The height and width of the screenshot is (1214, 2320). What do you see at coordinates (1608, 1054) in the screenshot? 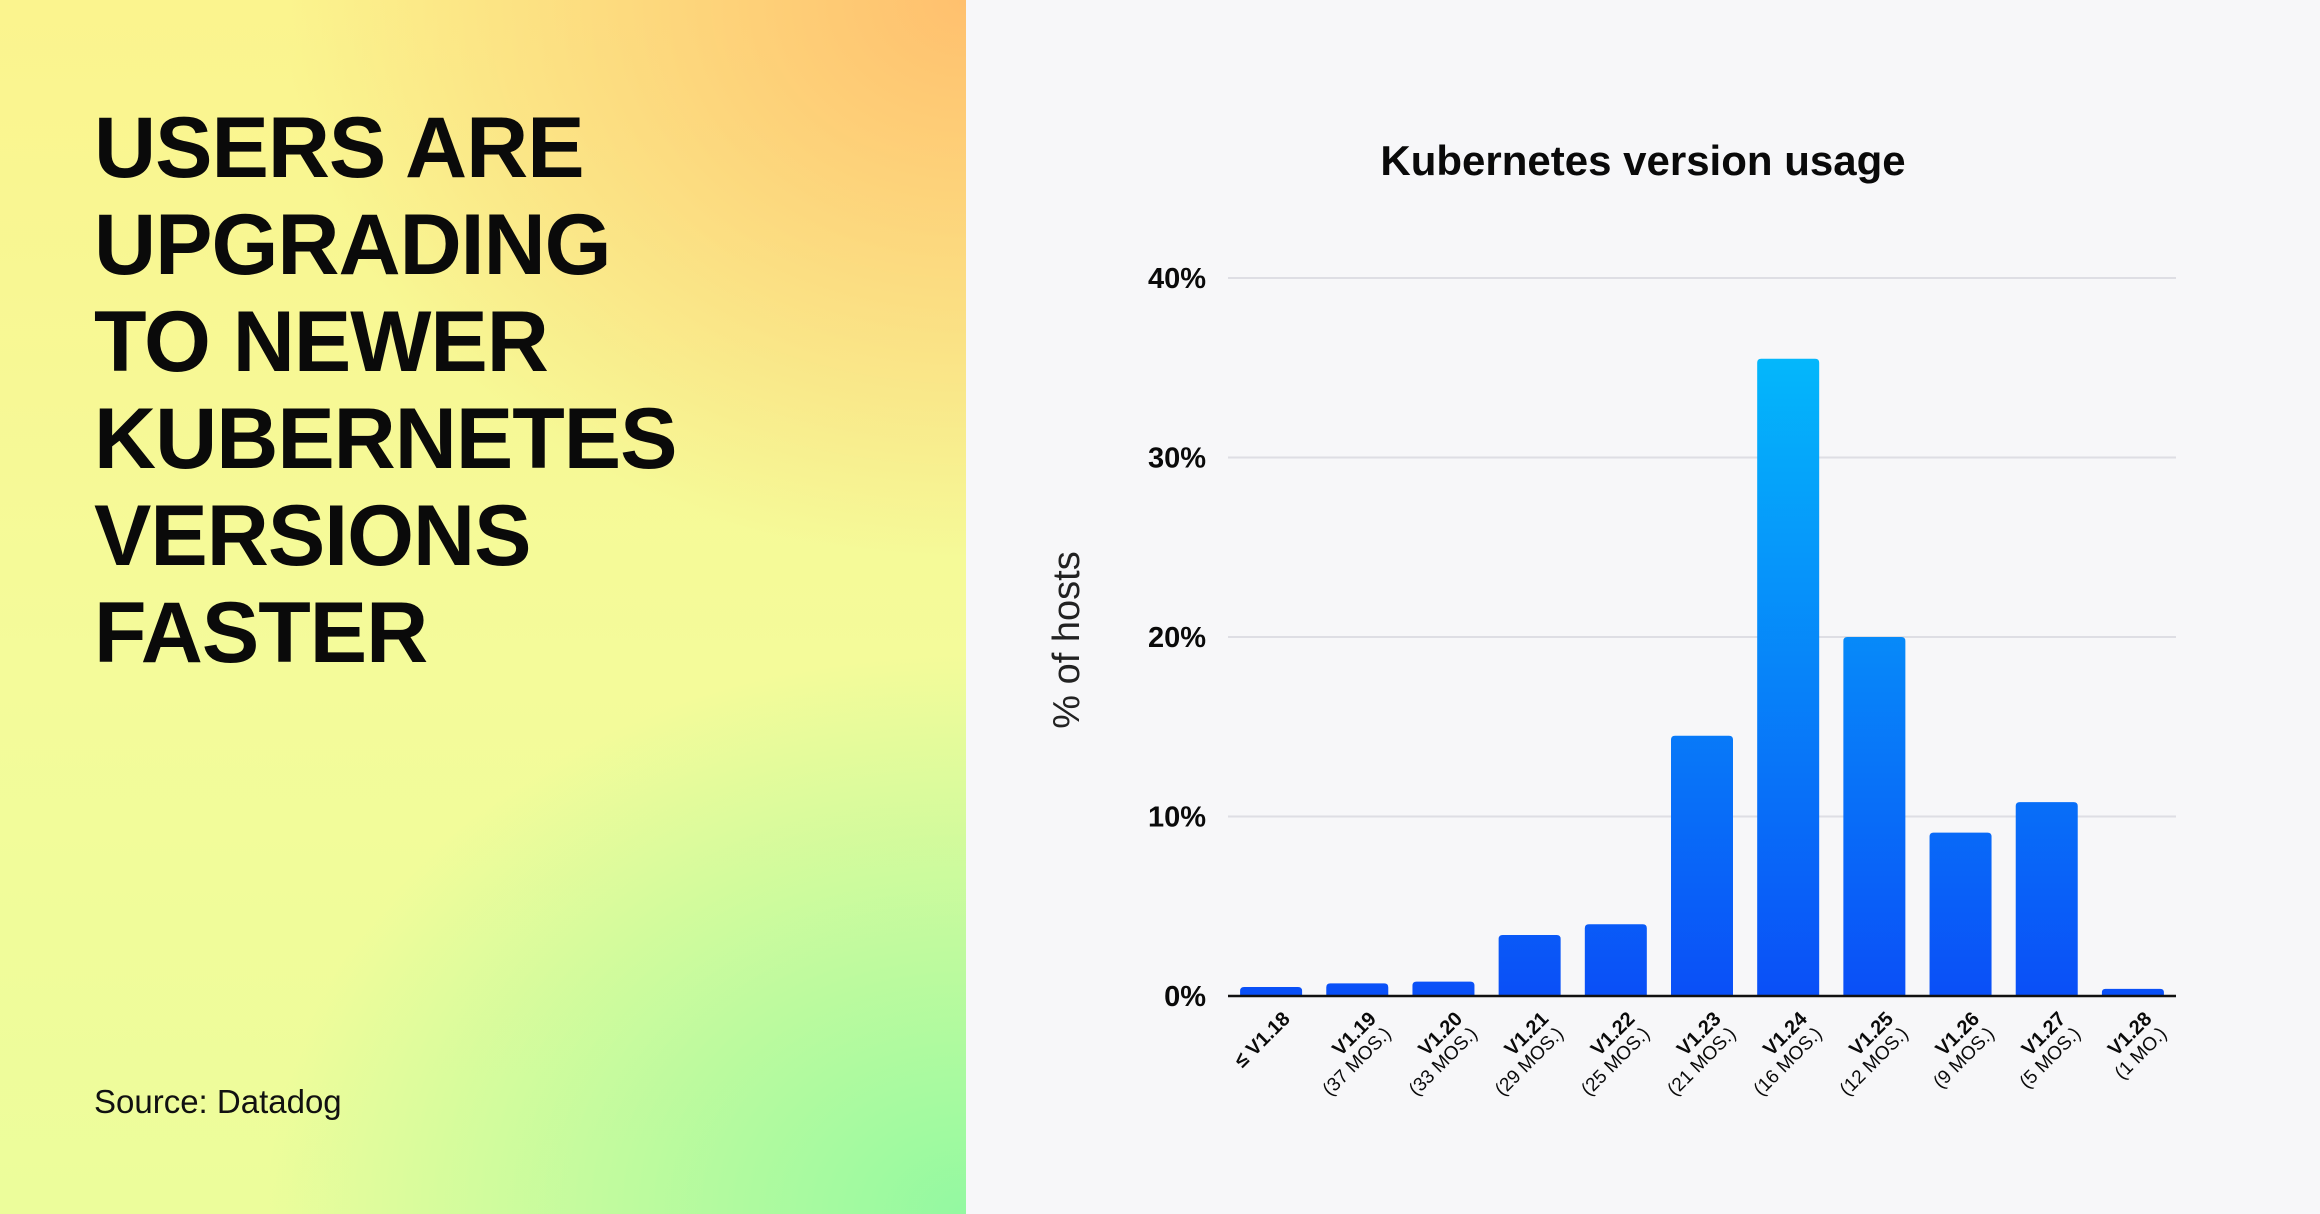
I see `x-tick-label: V1.22(25 MOS.)` at bounding box center [1608, 1054].